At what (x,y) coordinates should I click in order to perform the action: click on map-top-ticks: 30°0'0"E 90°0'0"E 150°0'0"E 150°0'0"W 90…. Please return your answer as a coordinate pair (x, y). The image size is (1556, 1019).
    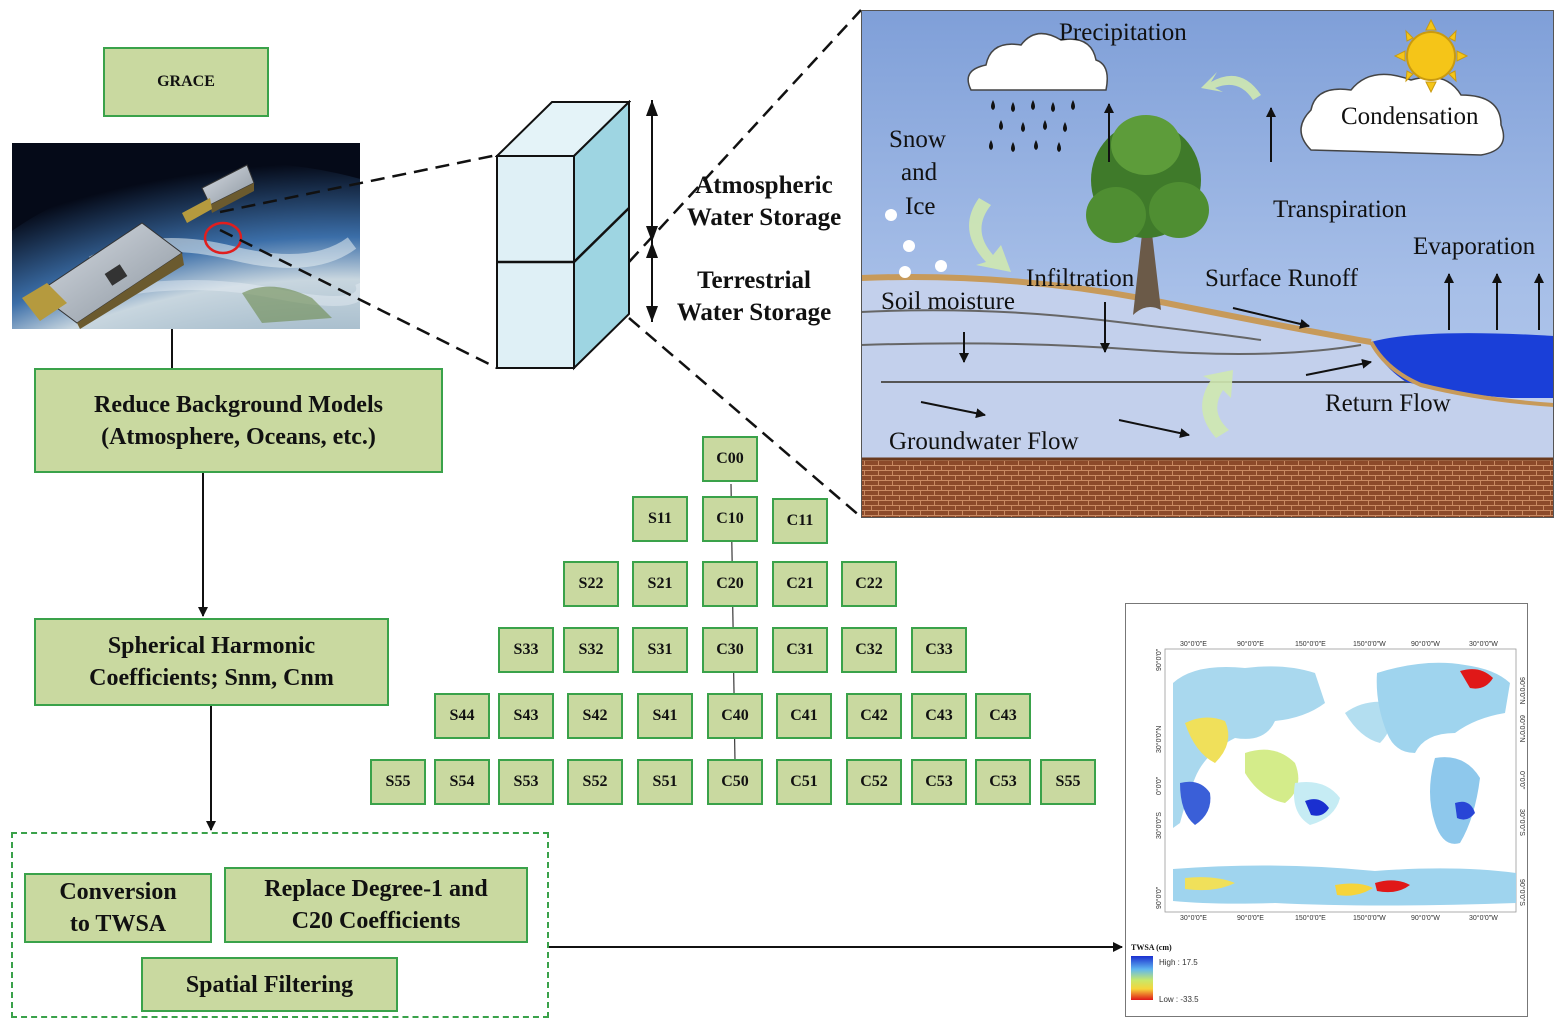
    Looking at the image, I should click on (1339, 644).